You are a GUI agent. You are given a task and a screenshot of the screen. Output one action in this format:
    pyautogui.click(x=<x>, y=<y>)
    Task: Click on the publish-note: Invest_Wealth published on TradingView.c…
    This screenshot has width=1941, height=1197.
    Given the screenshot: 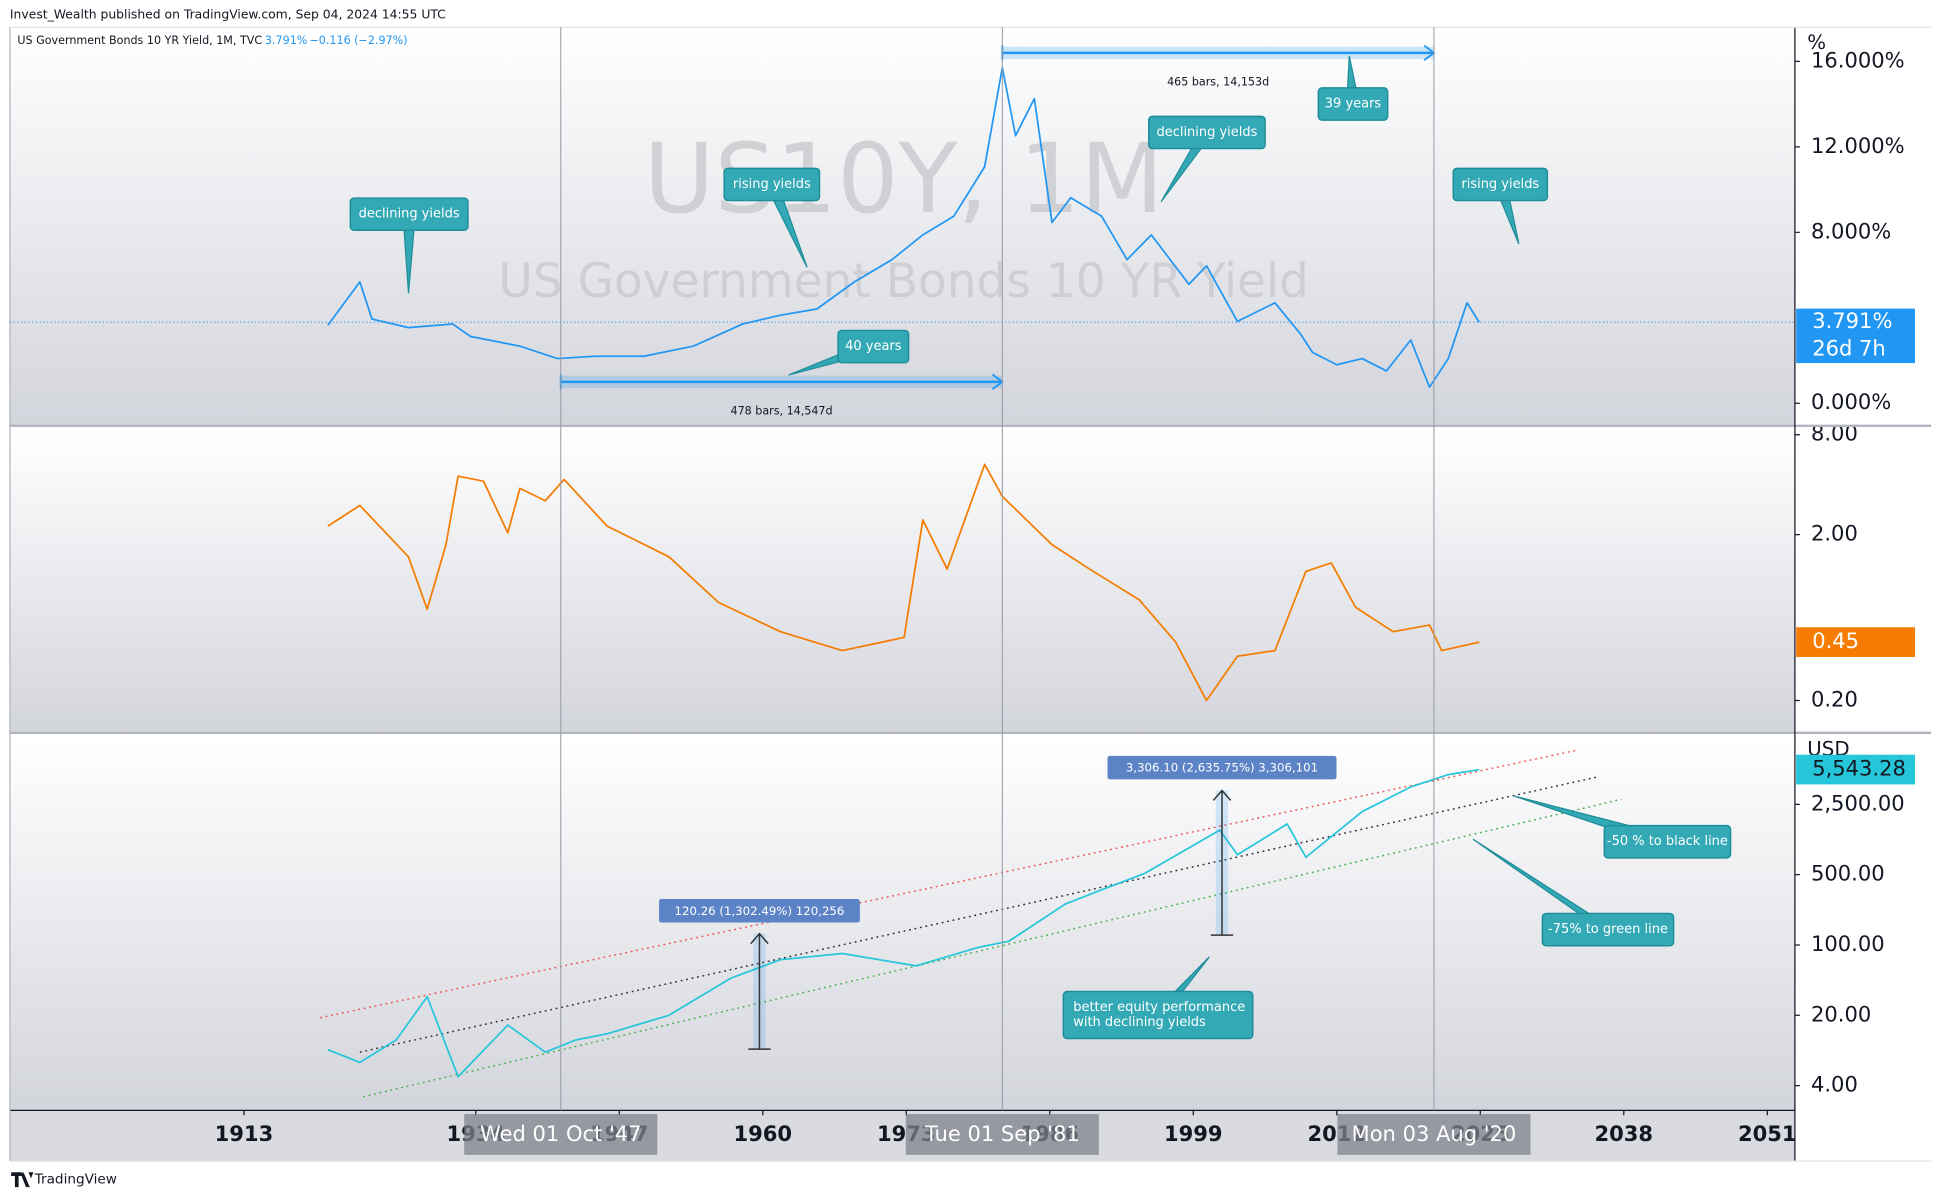 What is the action you would take?
    pyautogui.click(x=228, y=14)
    